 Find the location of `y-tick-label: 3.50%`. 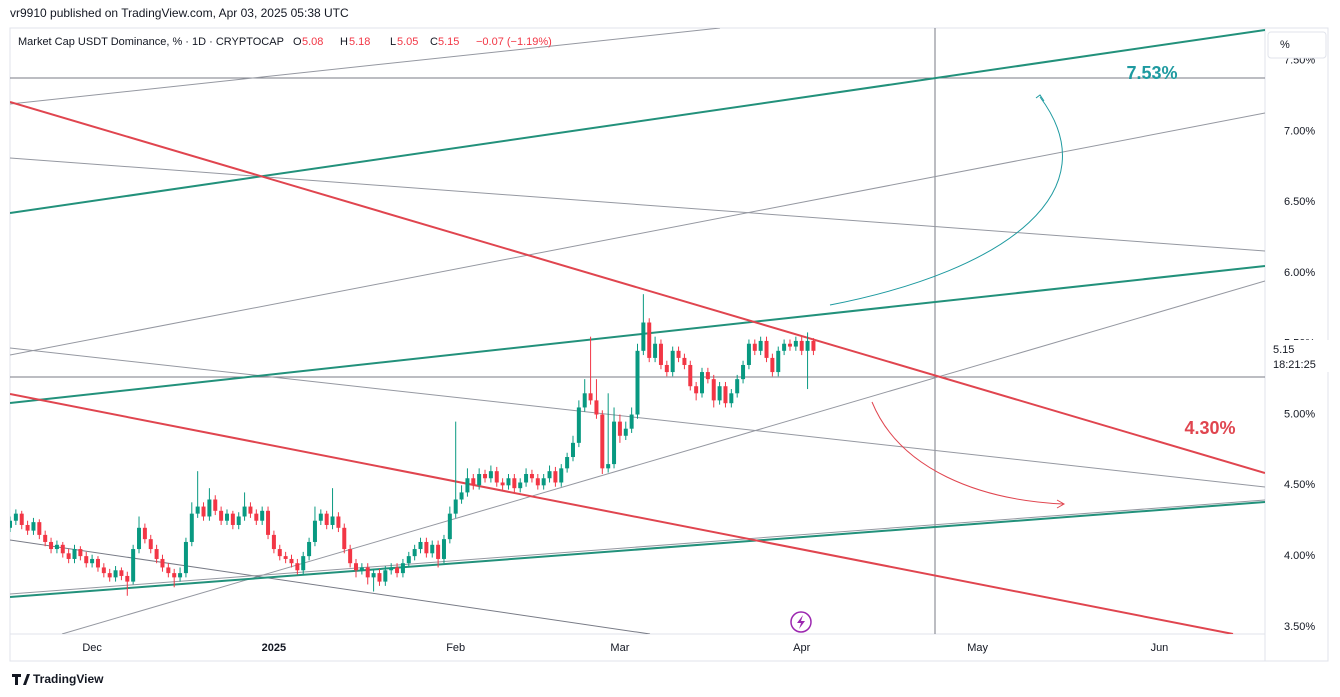

y-tick-label: 3.50% is located at coordinates (1299, 627).